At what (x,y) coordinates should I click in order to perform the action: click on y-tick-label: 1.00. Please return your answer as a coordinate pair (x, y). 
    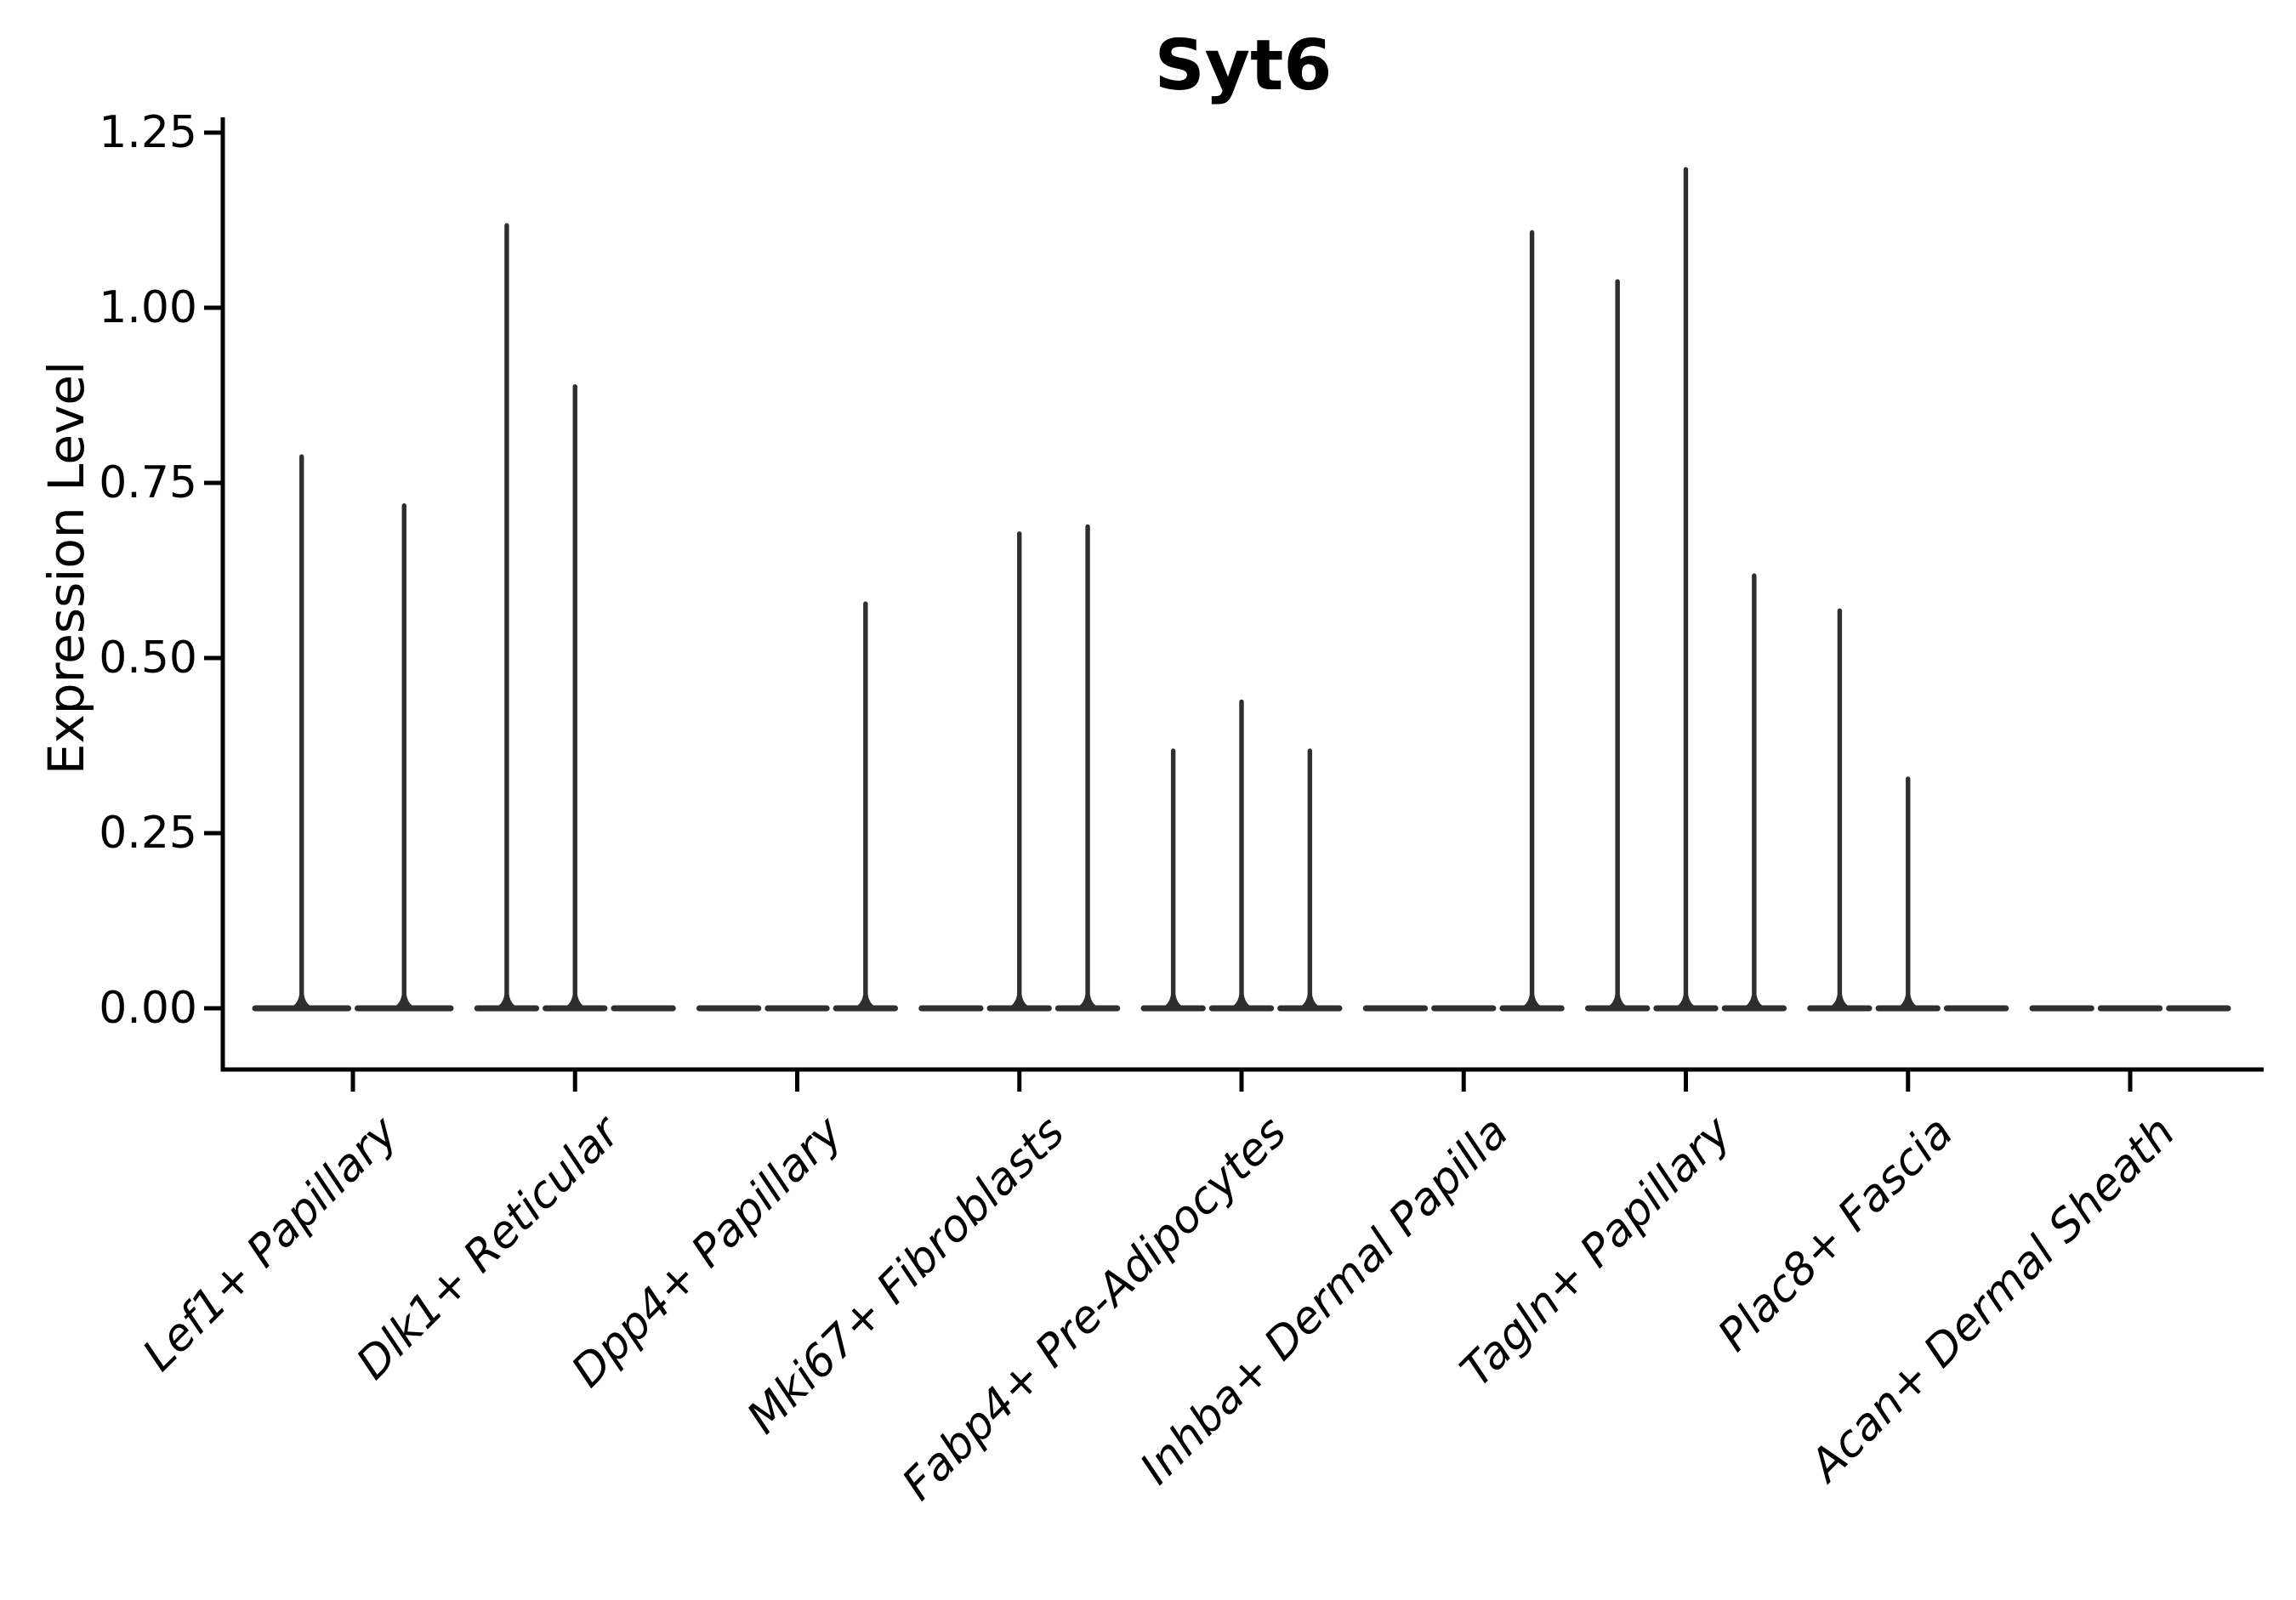
    Looking at the image, I should click on (148, 307).